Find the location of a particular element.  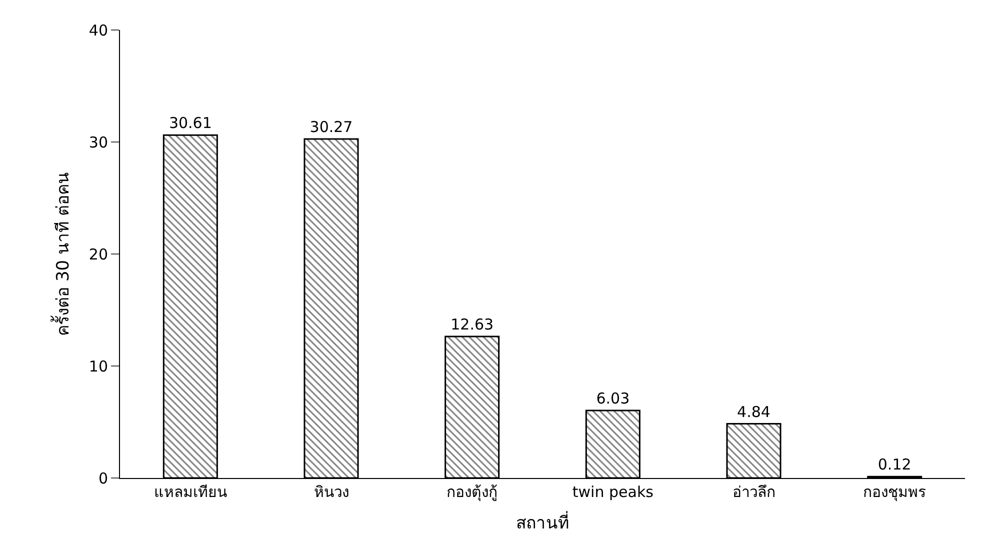

y-tick-label: 20 is located at coordinates (98, 254).